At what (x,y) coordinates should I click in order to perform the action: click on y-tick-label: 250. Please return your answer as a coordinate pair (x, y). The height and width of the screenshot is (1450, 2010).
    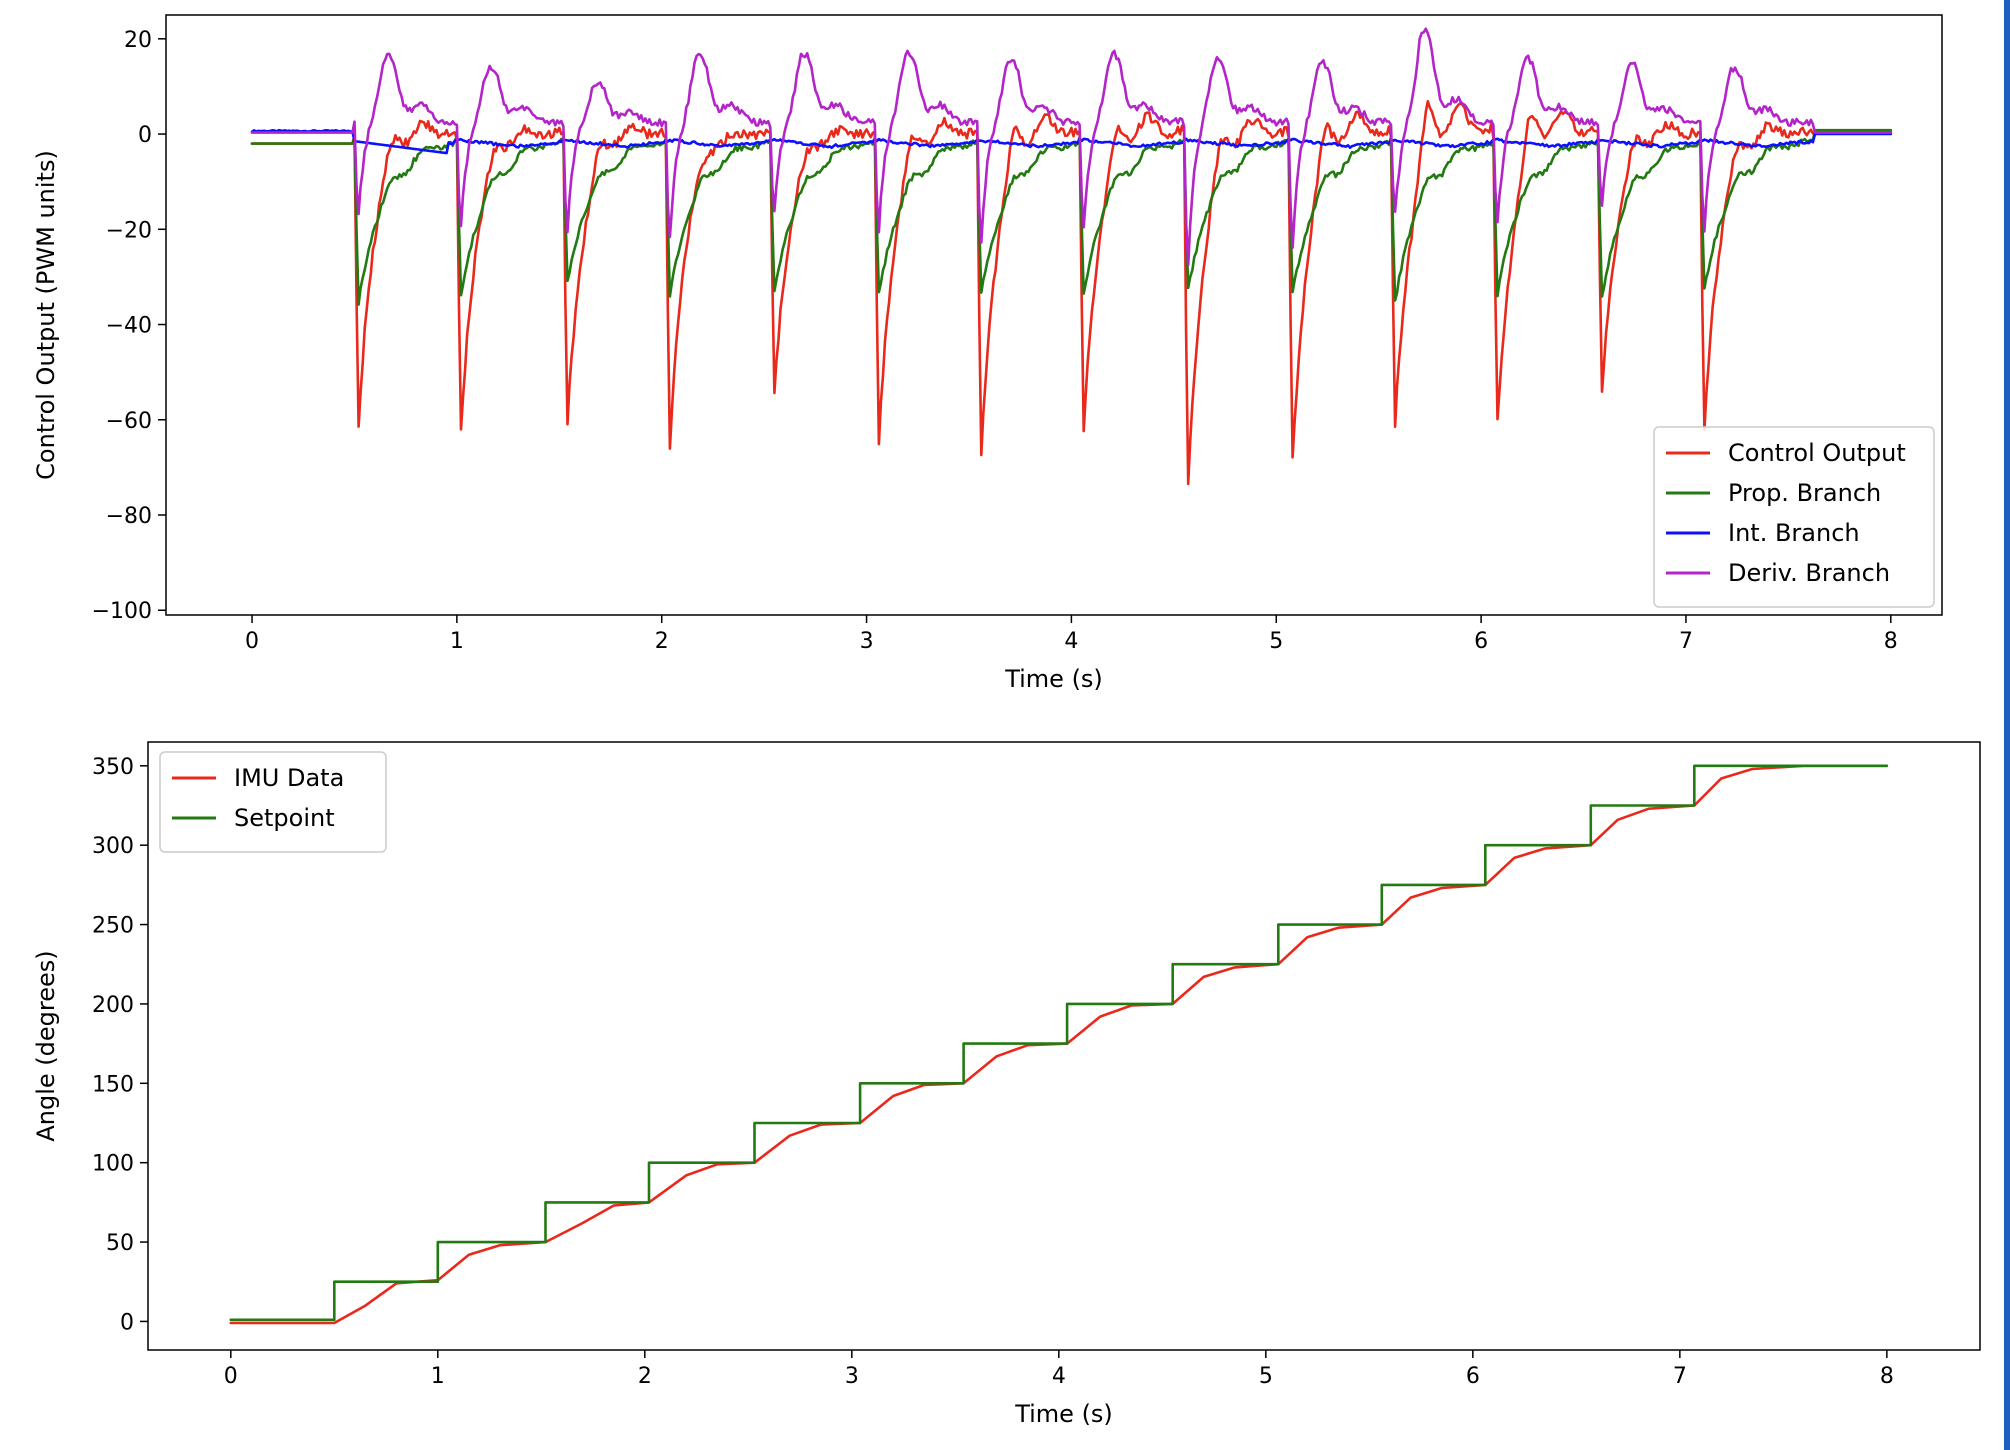
    Looking at the image, I should click on (113, 926).